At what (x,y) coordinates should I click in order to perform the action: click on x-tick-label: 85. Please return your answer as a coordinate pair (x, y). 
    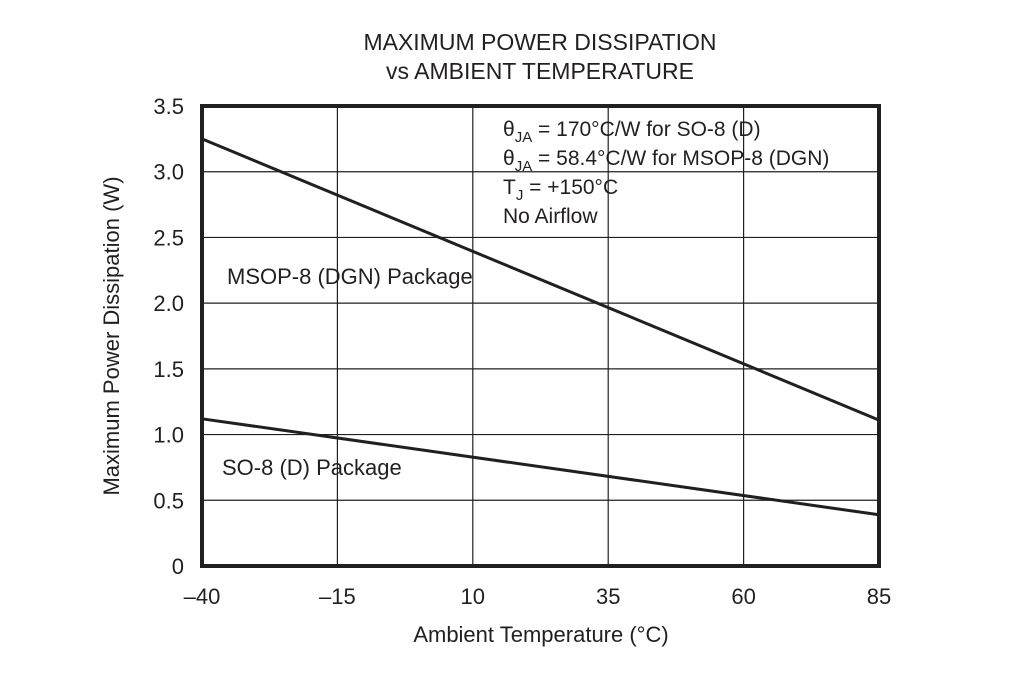
    Looking at the image, I should click on (879, 596).